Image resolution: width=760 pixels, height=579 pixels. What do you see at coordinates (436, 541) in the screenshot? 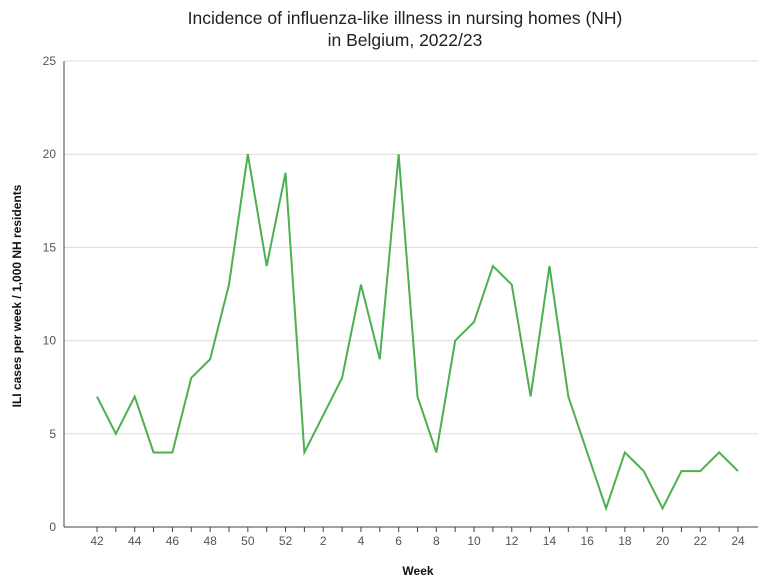
I see `x-tick-label-8: 8` at bounding box center [436, 541].